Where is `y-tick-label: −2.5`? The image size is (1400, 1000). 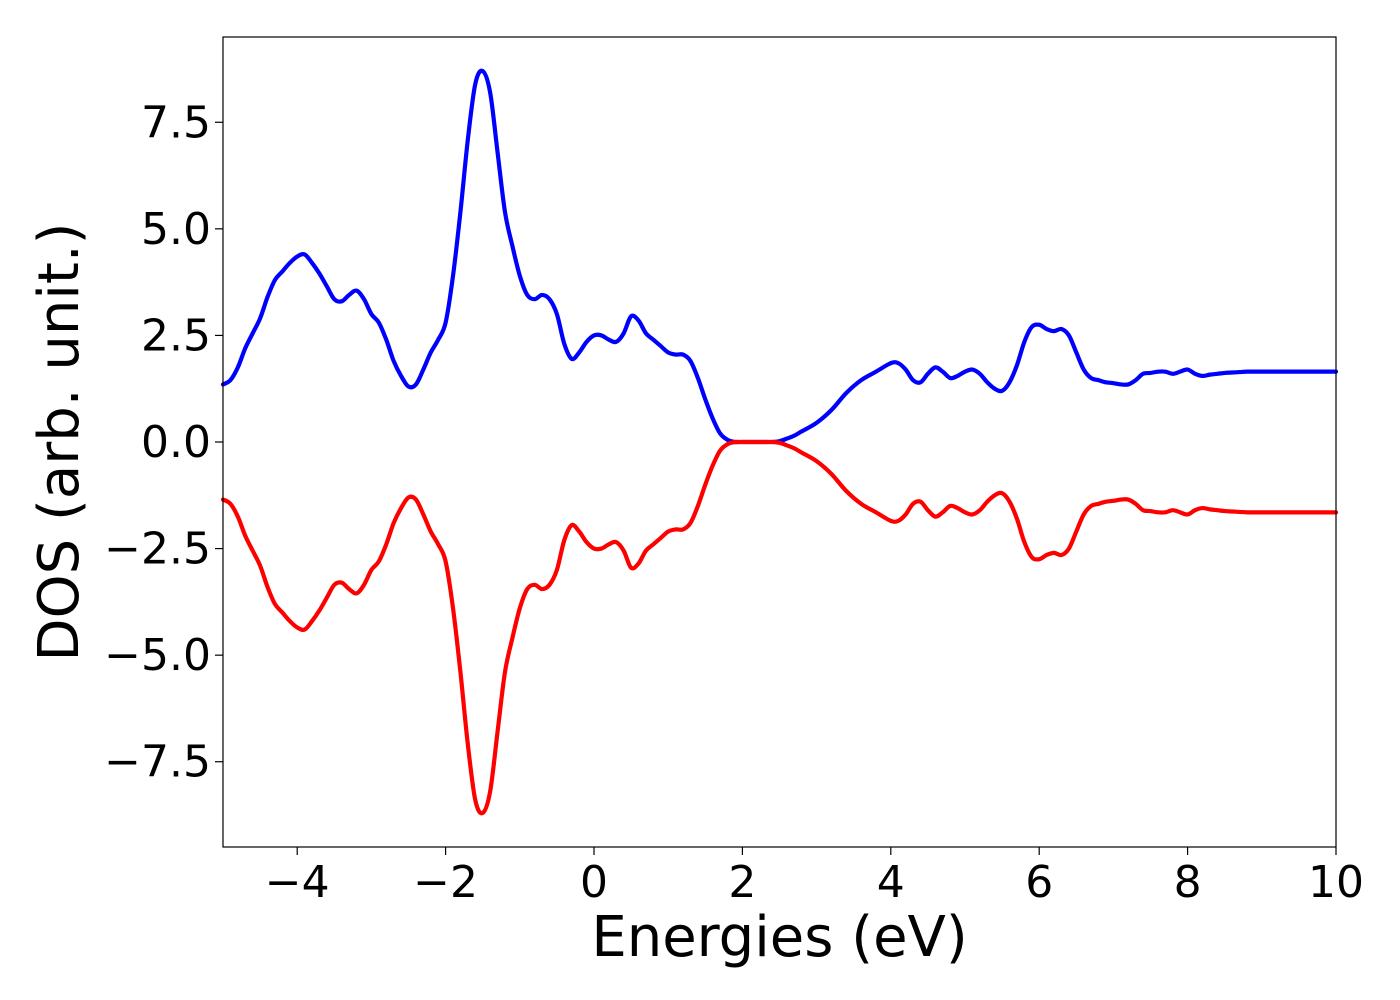 y-tick-label: −2.5 is located at coordinates (157, 549).